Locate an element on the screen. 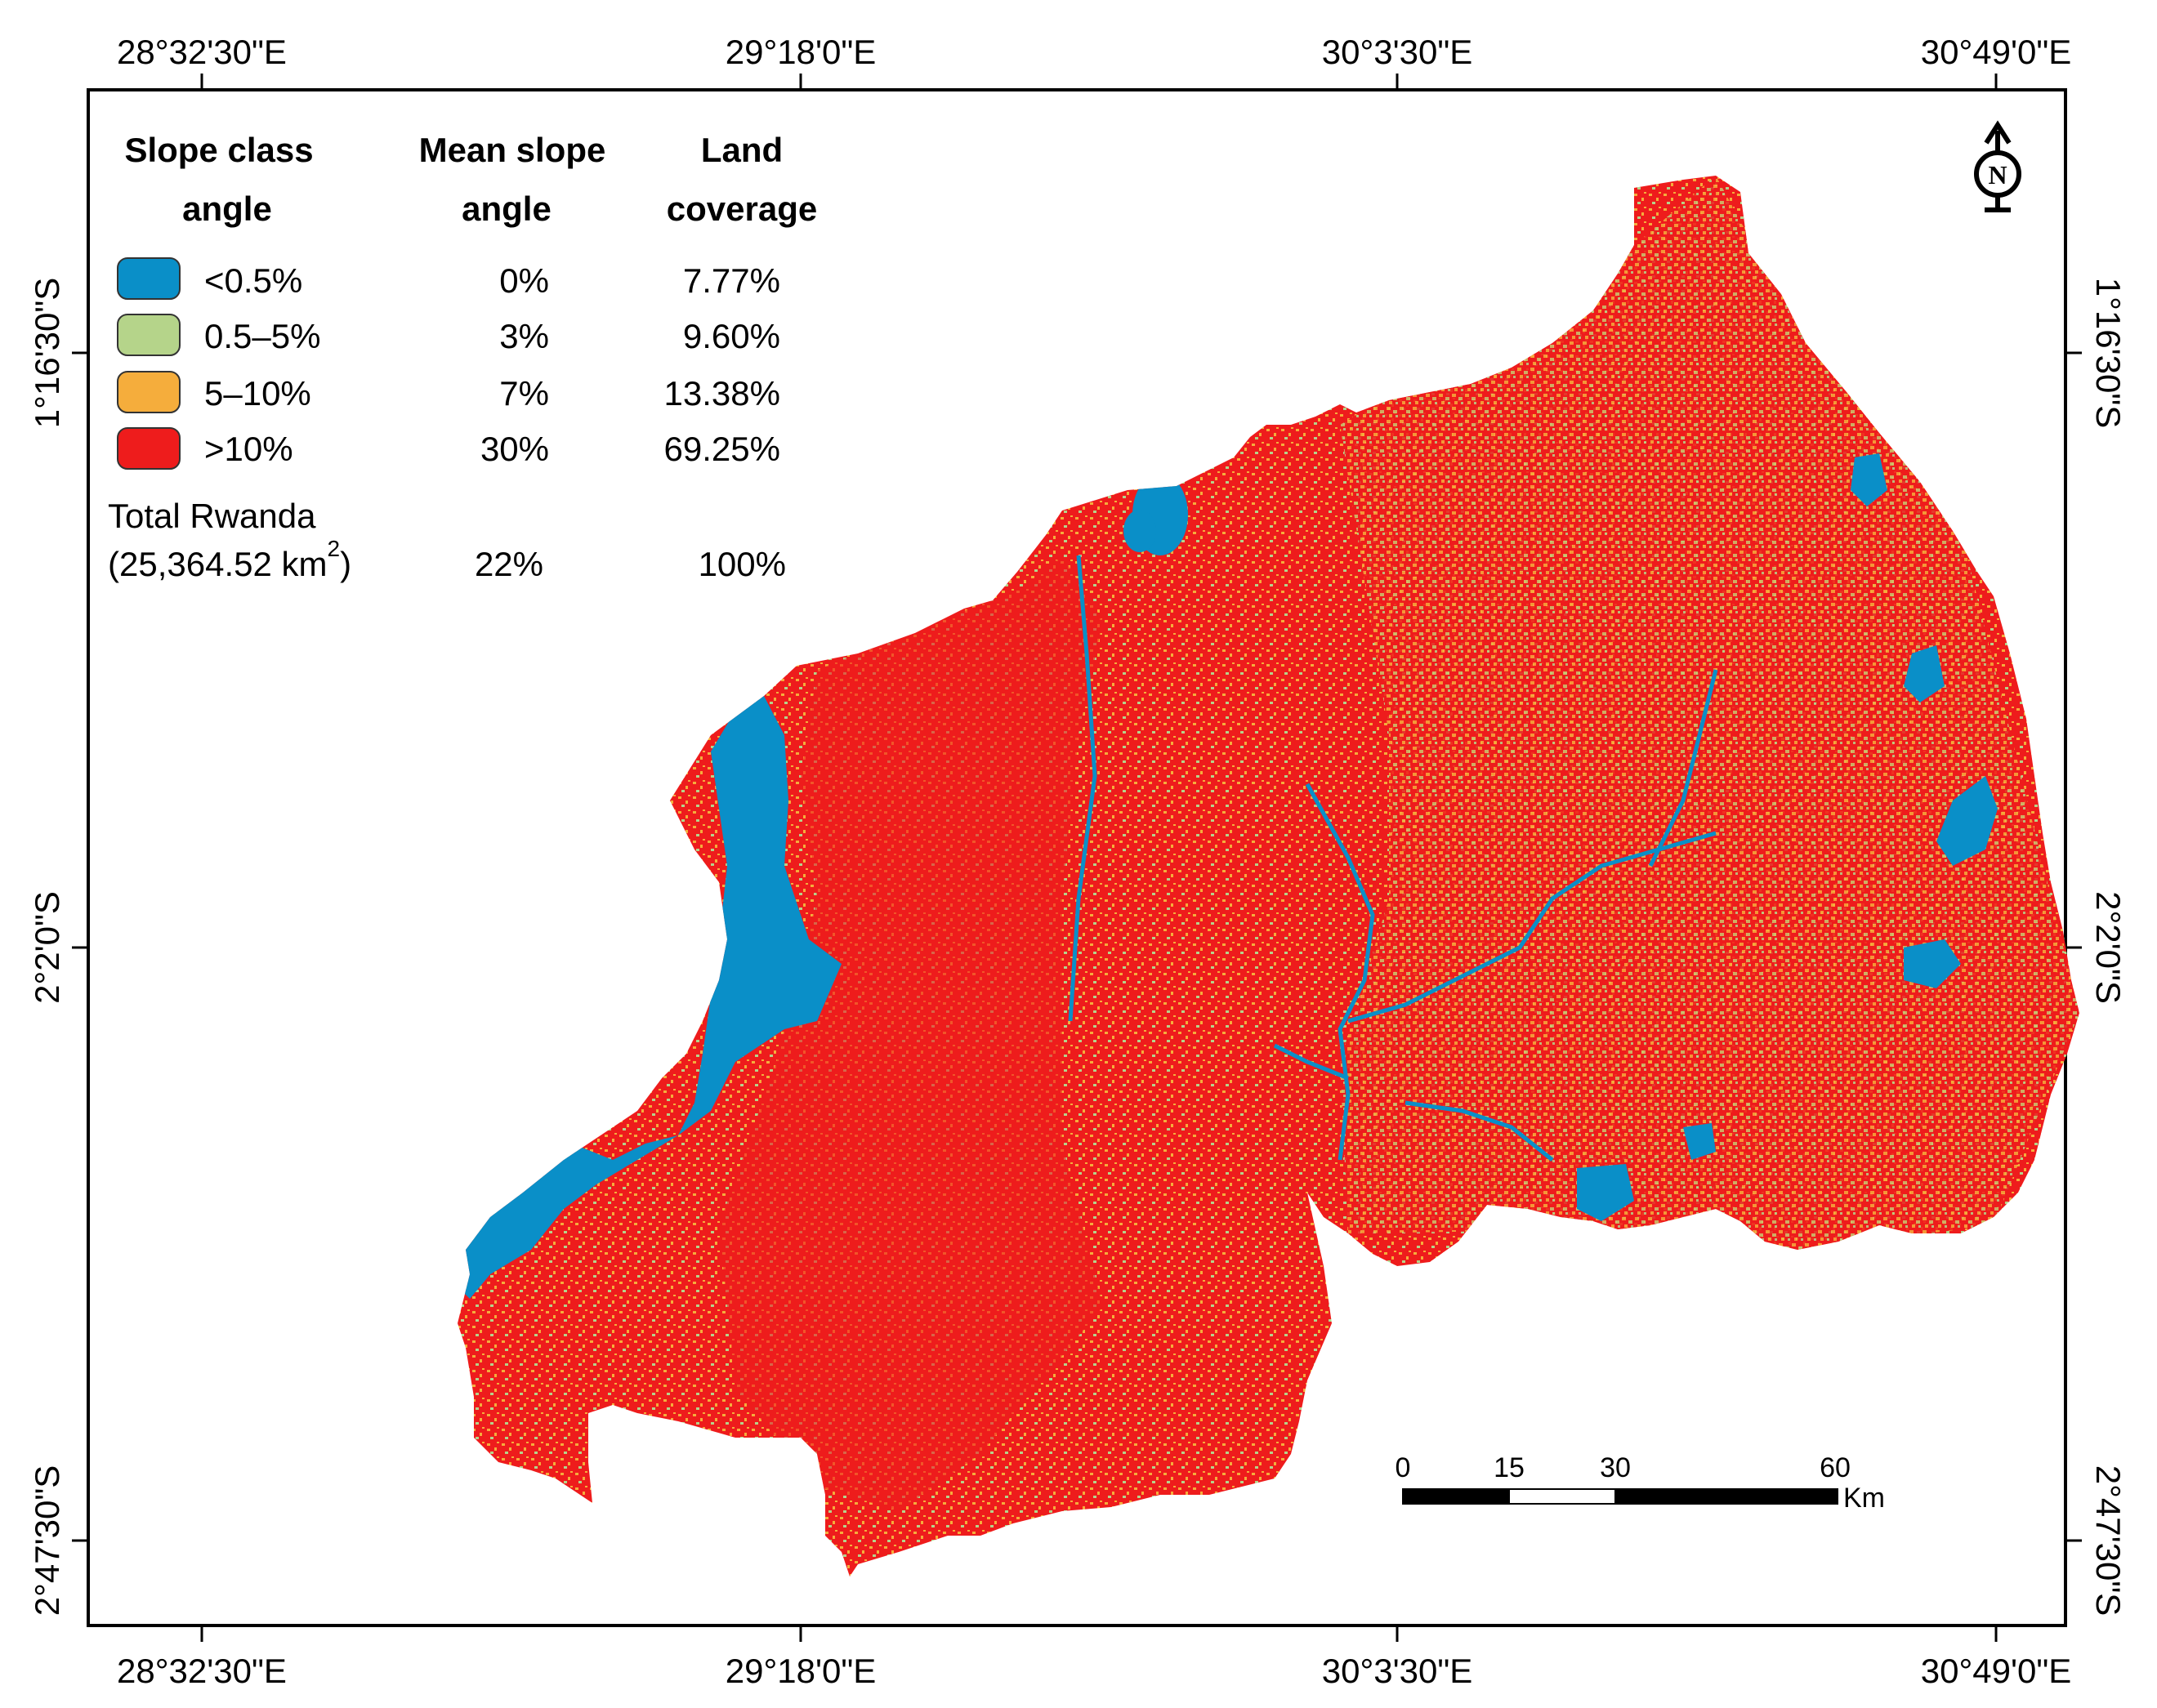  legend-total-area: (25,364.52 km2) is located at coordinates (229, 559).